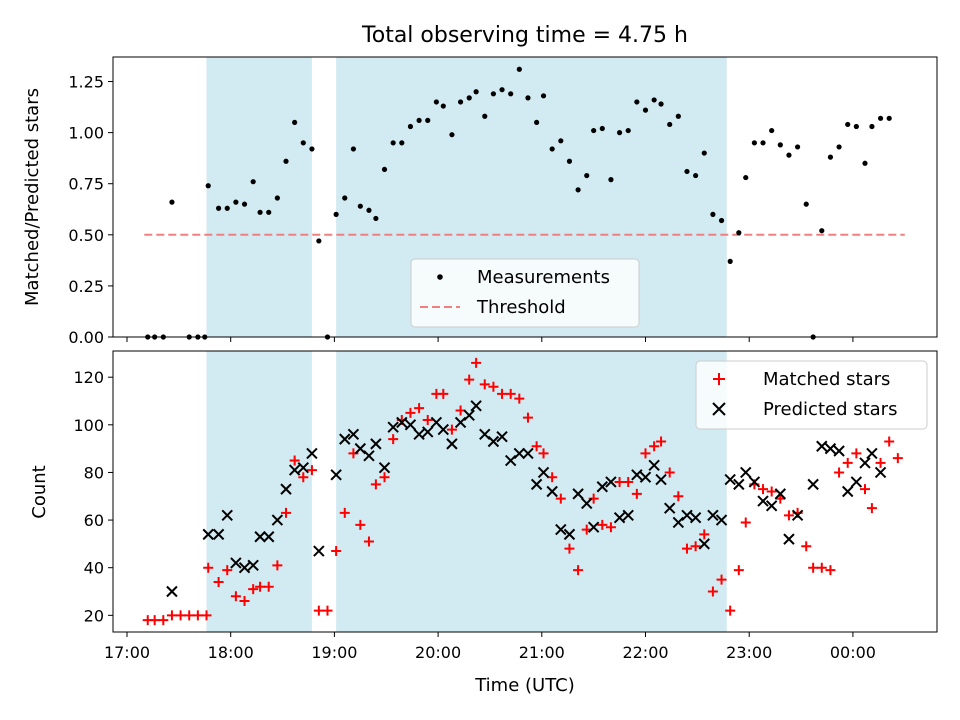  Describe the element at coordinates (438, 652) in the screenshot. I see `x-tick-label: 20:00` at that location.